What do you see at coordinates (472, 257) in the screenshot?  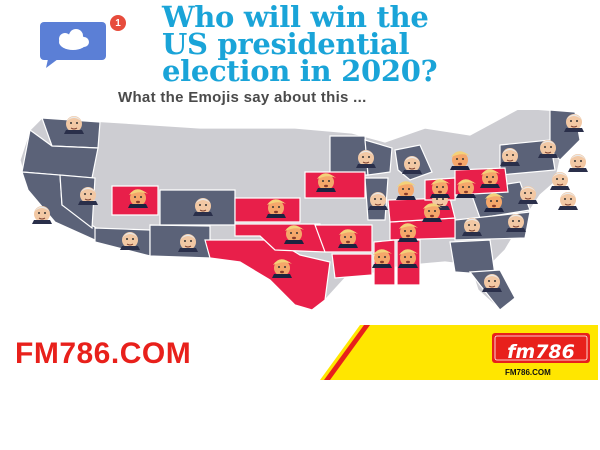 I see `state-georgia` at bounding box center [472, 257].